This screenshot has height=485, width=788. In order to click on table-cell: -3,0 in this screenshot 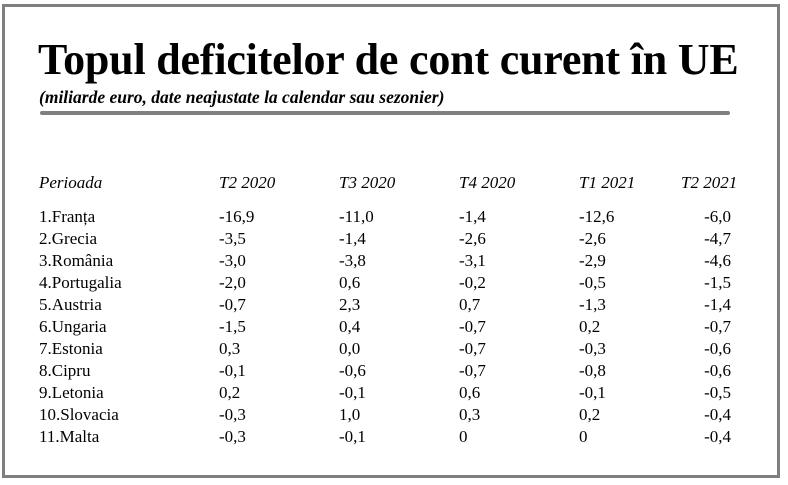, I will do `click(232, 260)`.